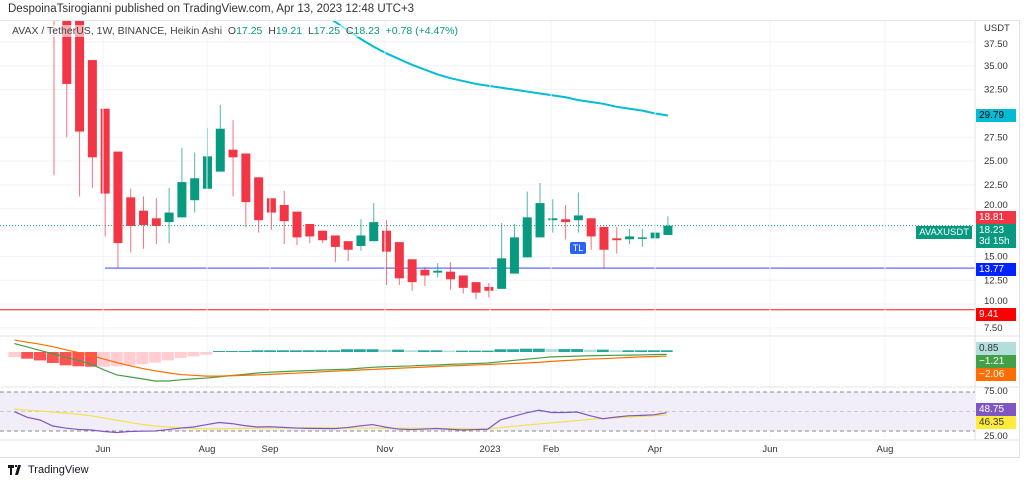  I want to click on time-tick-label: Sep, so click(270, 449).